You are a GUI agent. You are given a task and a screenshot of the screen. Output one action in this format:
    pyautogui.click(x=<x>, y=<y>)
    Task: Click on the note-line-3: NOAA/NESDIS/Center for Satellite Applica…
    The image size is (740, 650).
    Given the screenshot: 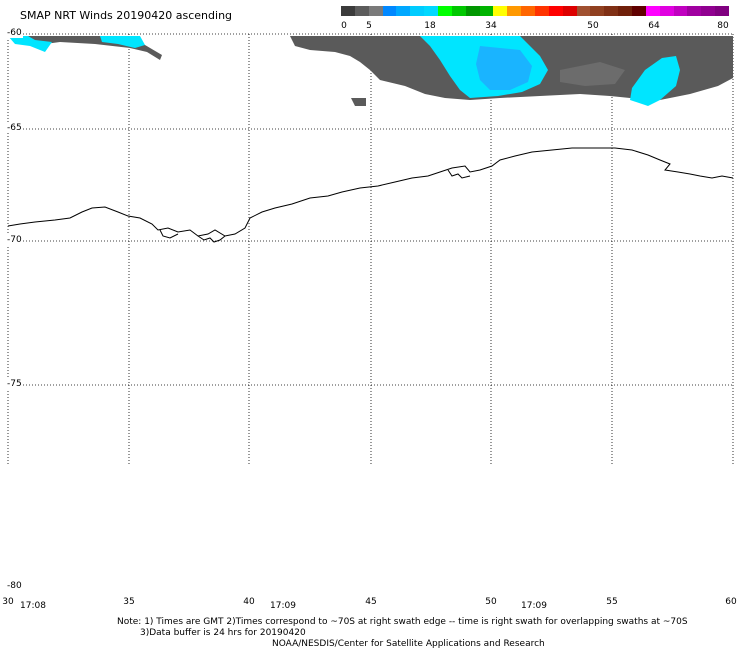 What is the action you would take?
    pyautogui.click(x=408, y=644)
    